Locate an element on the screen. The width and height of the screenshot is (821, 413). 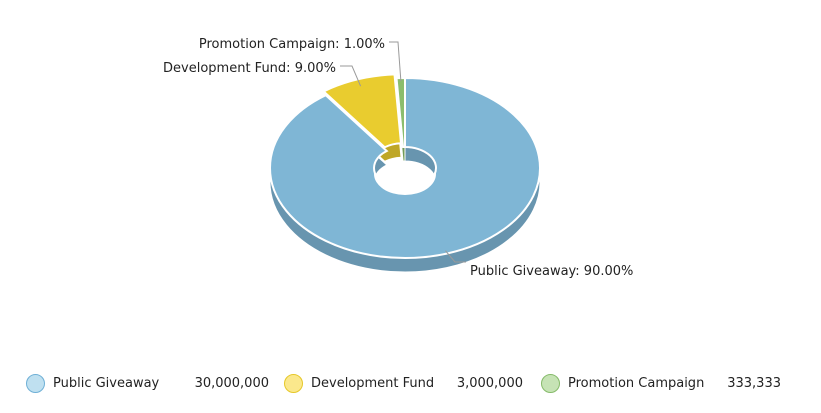
legend-item-development-fund: Development Fund 3,000,000 is located at coordinates (412, 383).